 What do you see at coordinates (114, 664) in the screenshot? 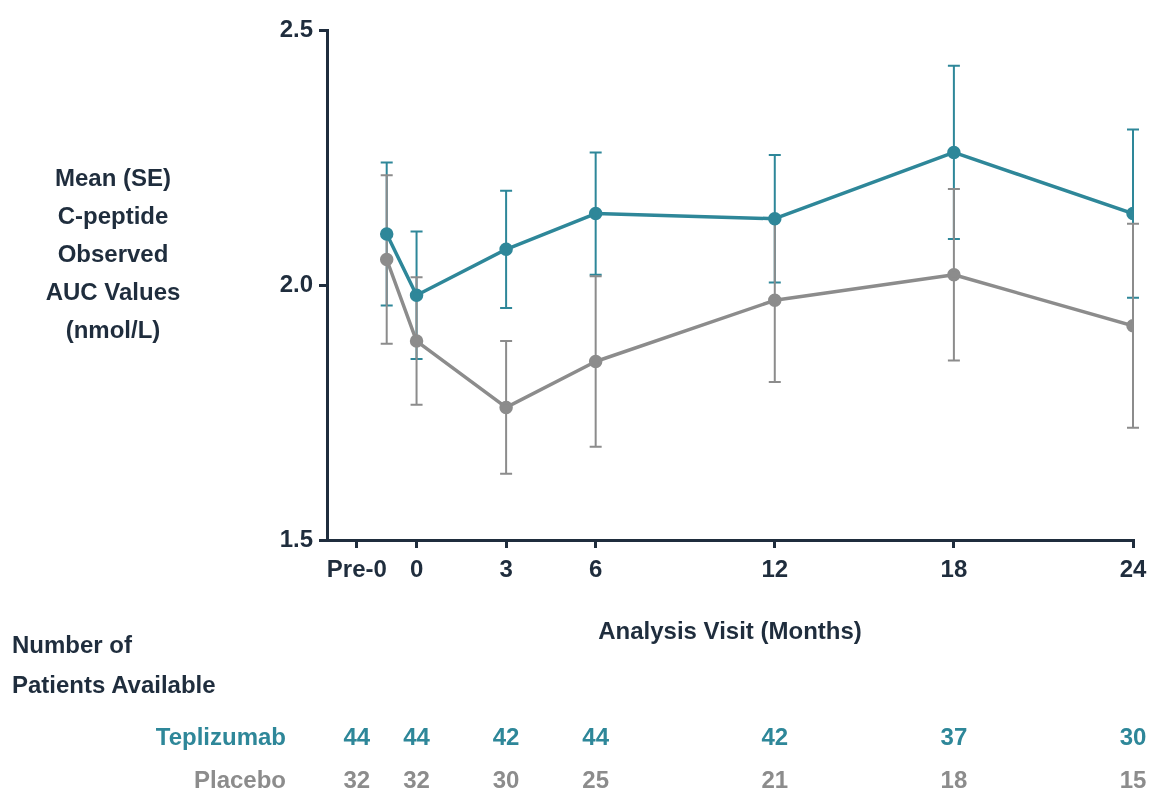
I see `text: Number of Patients Available` at bounding box center [114, 664].